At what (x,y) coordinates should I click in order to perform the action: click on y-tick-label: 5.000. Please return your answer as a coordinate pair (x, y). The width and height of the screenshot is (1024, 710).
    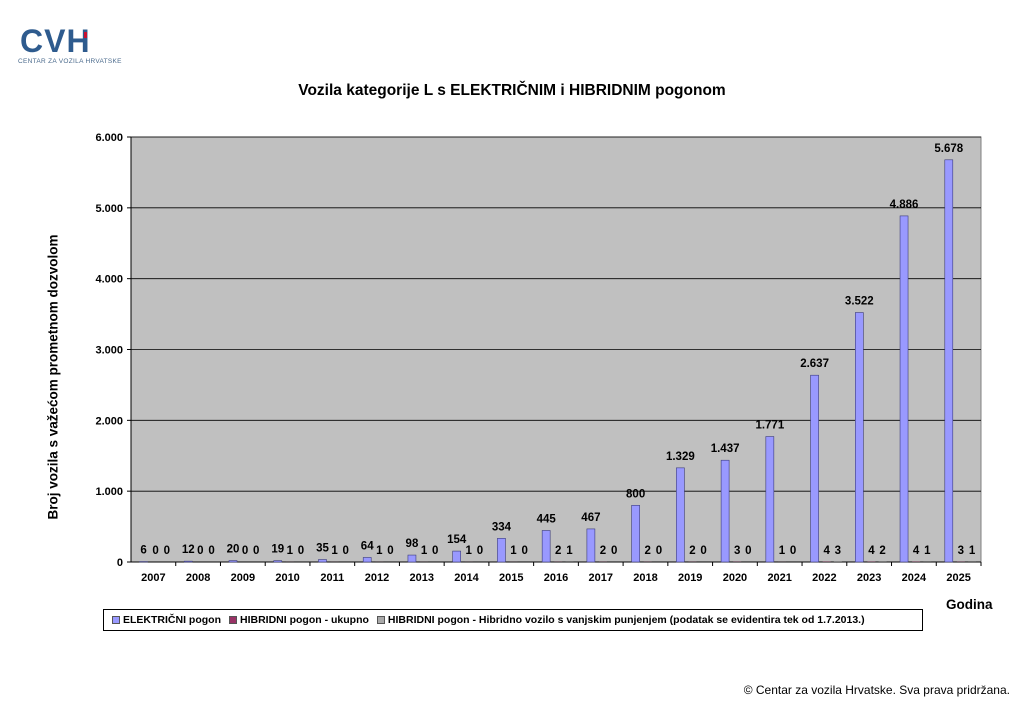
    Looking at the image, I should click on (109, 209).